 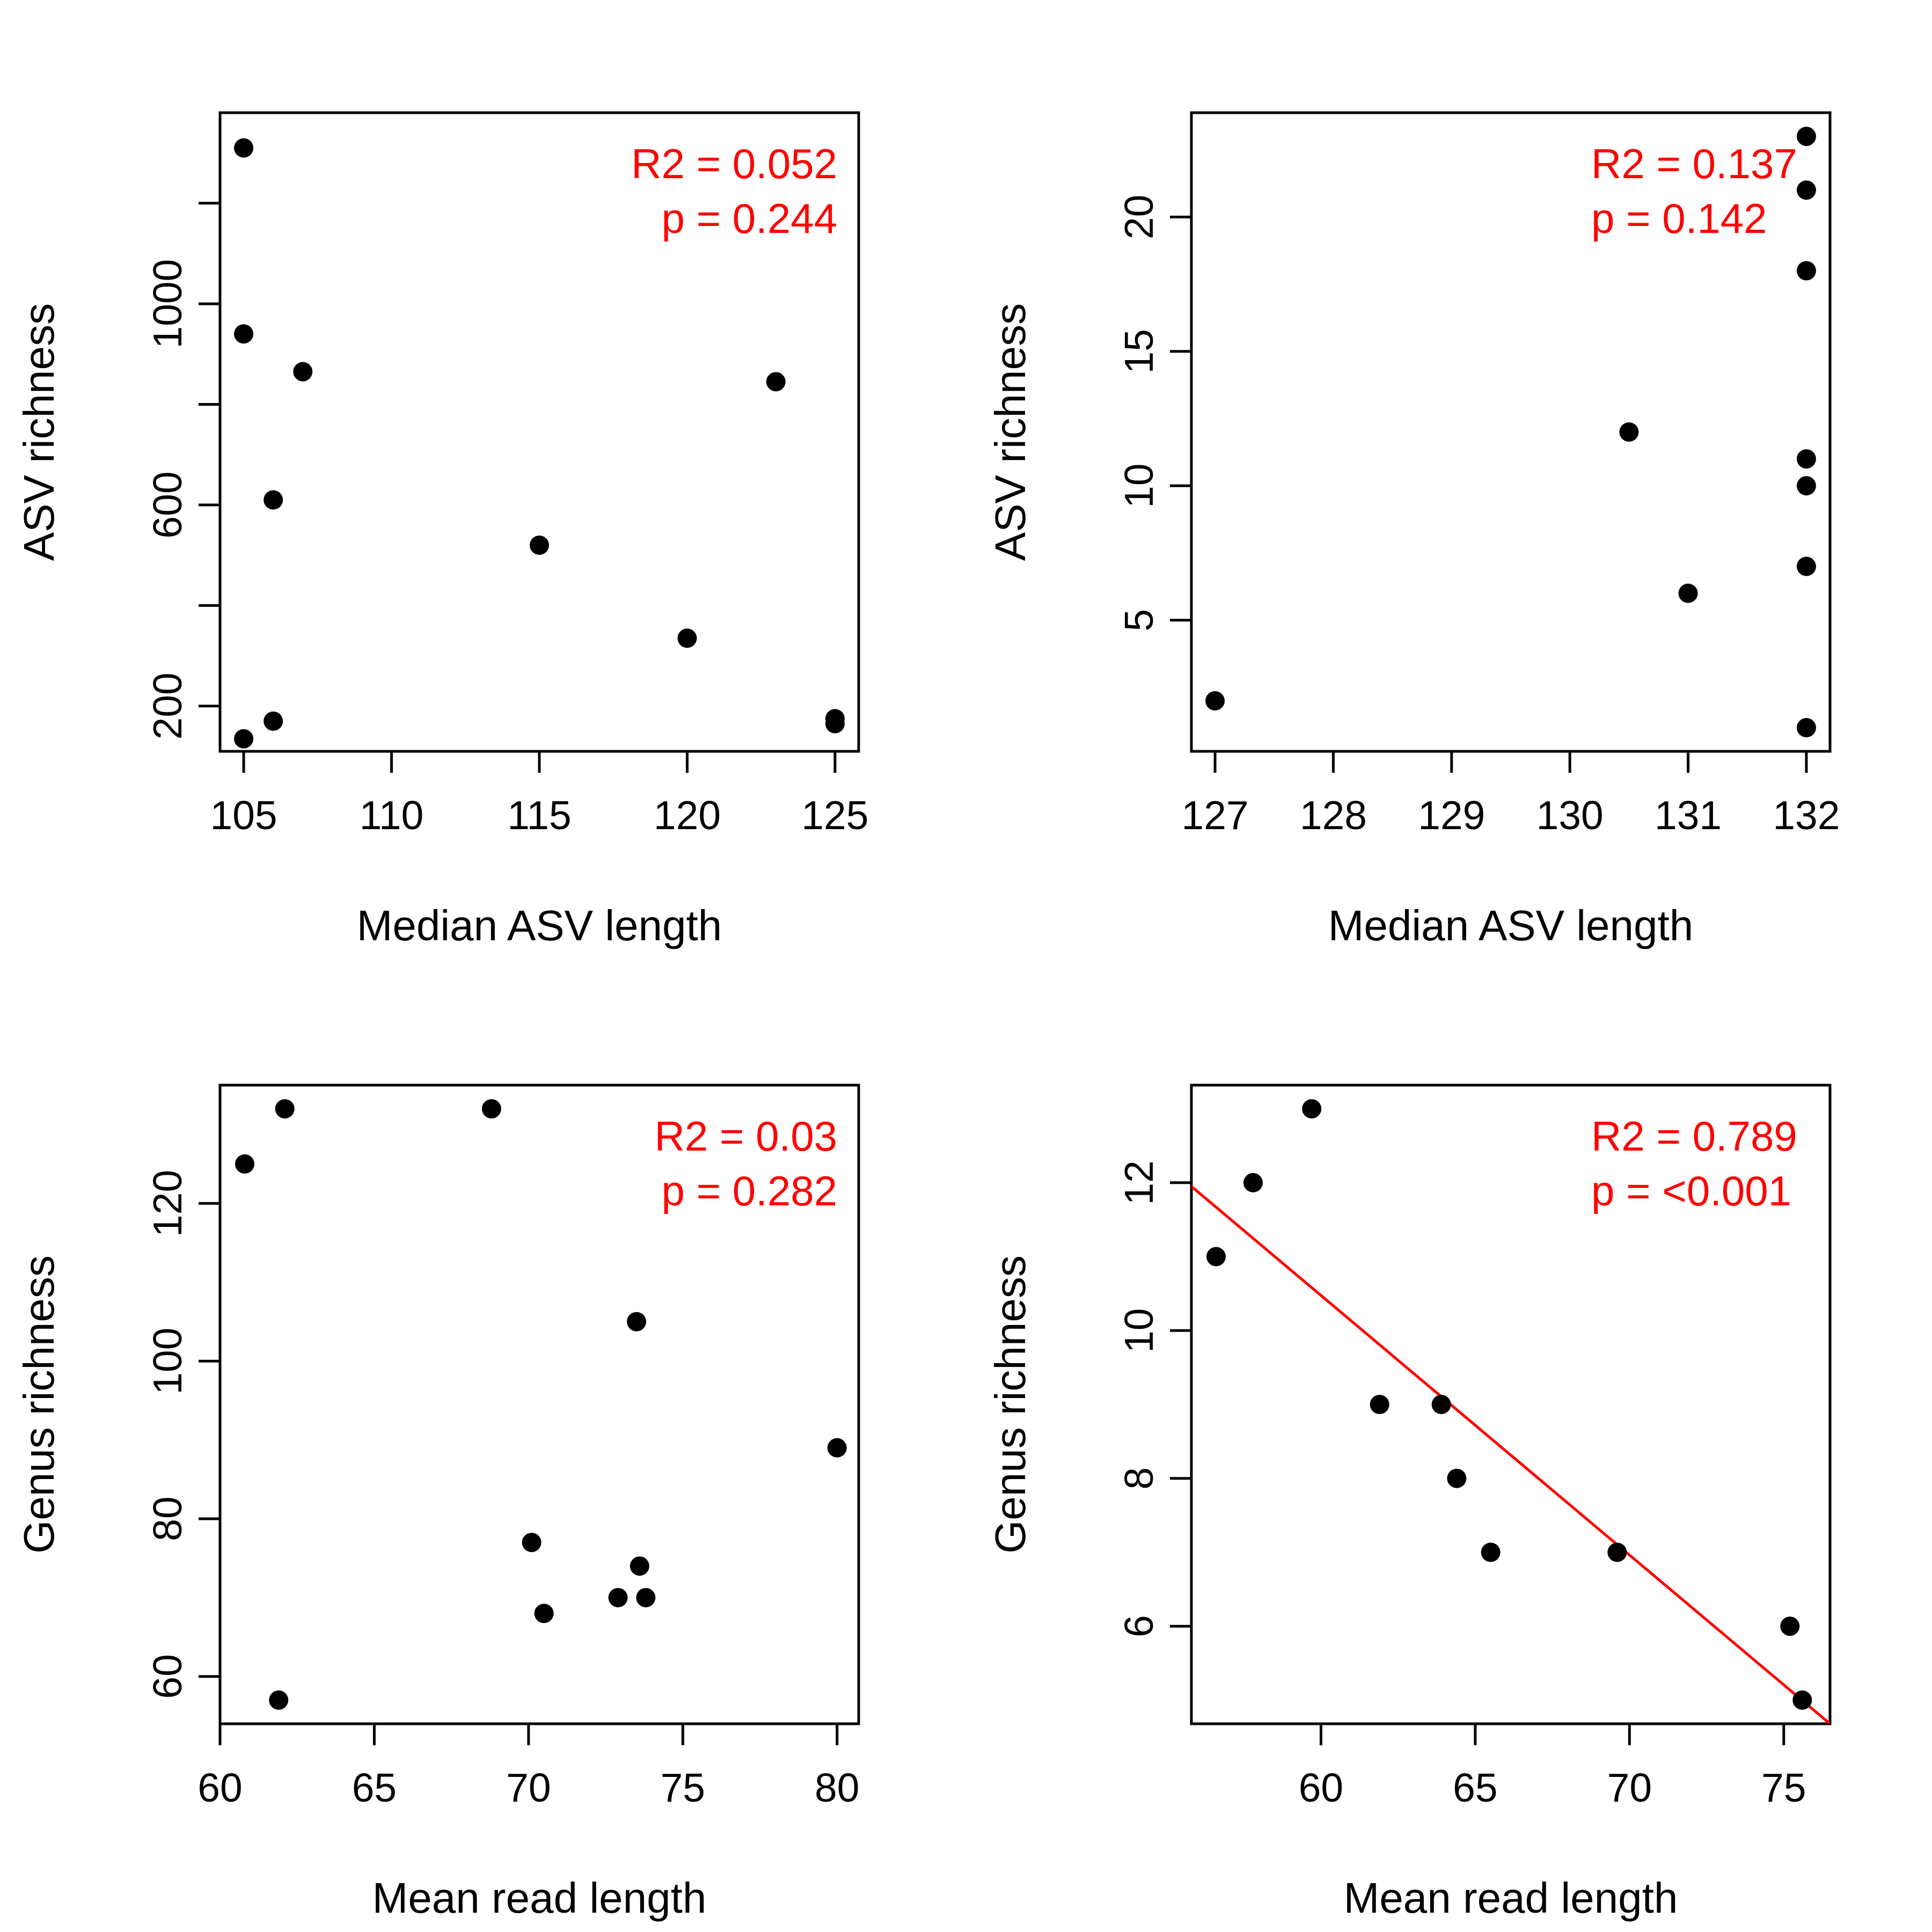 I want to click on x-tick-label: 125, so click(x=834, y=815).